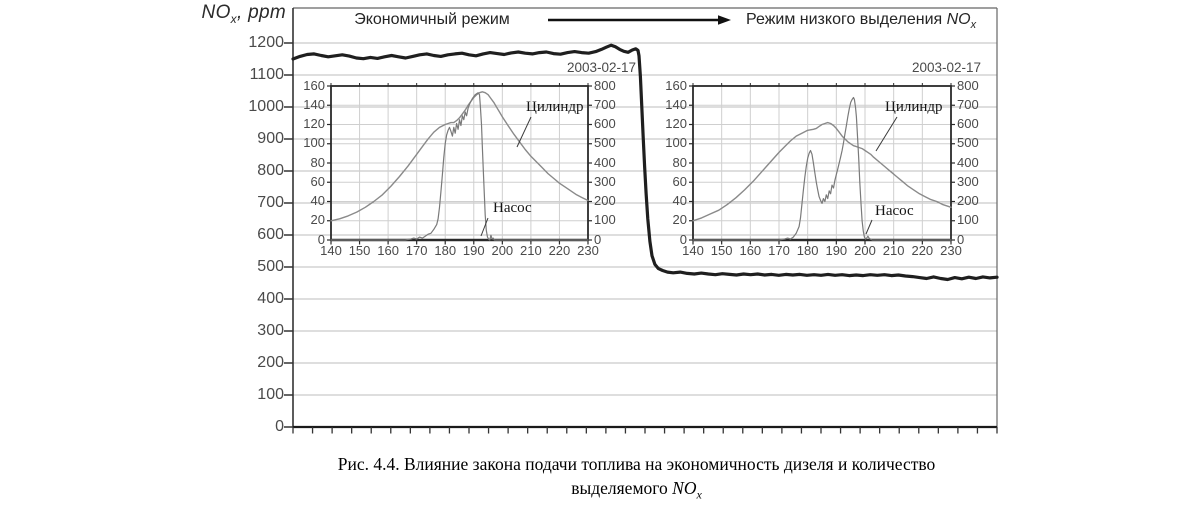 This screenshot has height=513, width=1200. I want to click on inset1-right-tick-label: 300, so click(605, 181).